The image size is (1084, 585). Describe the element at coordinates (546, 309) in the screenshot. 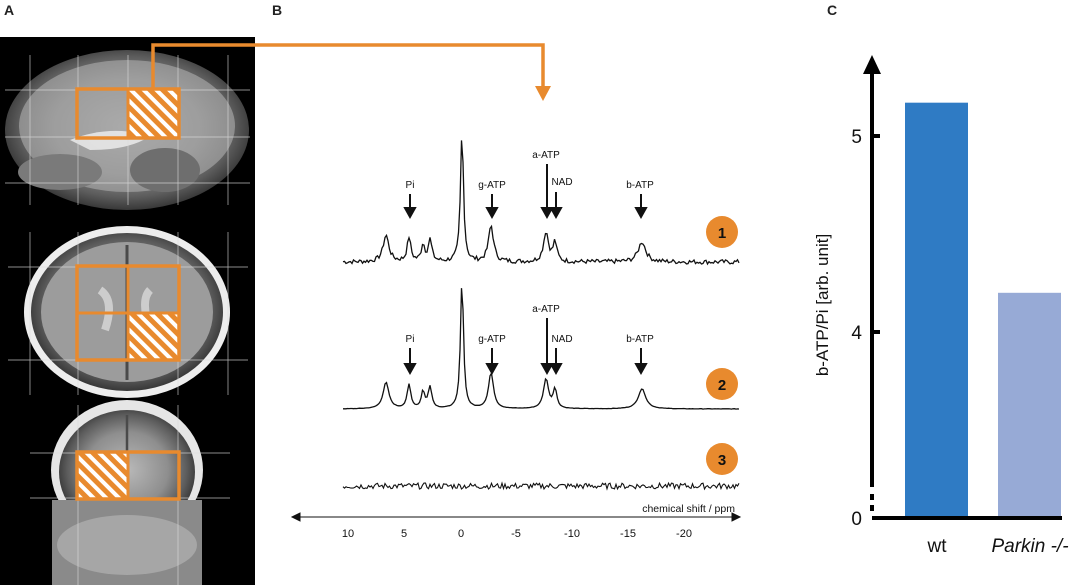

I see `peak-label-a-atp-2: a-ATP` at that location.